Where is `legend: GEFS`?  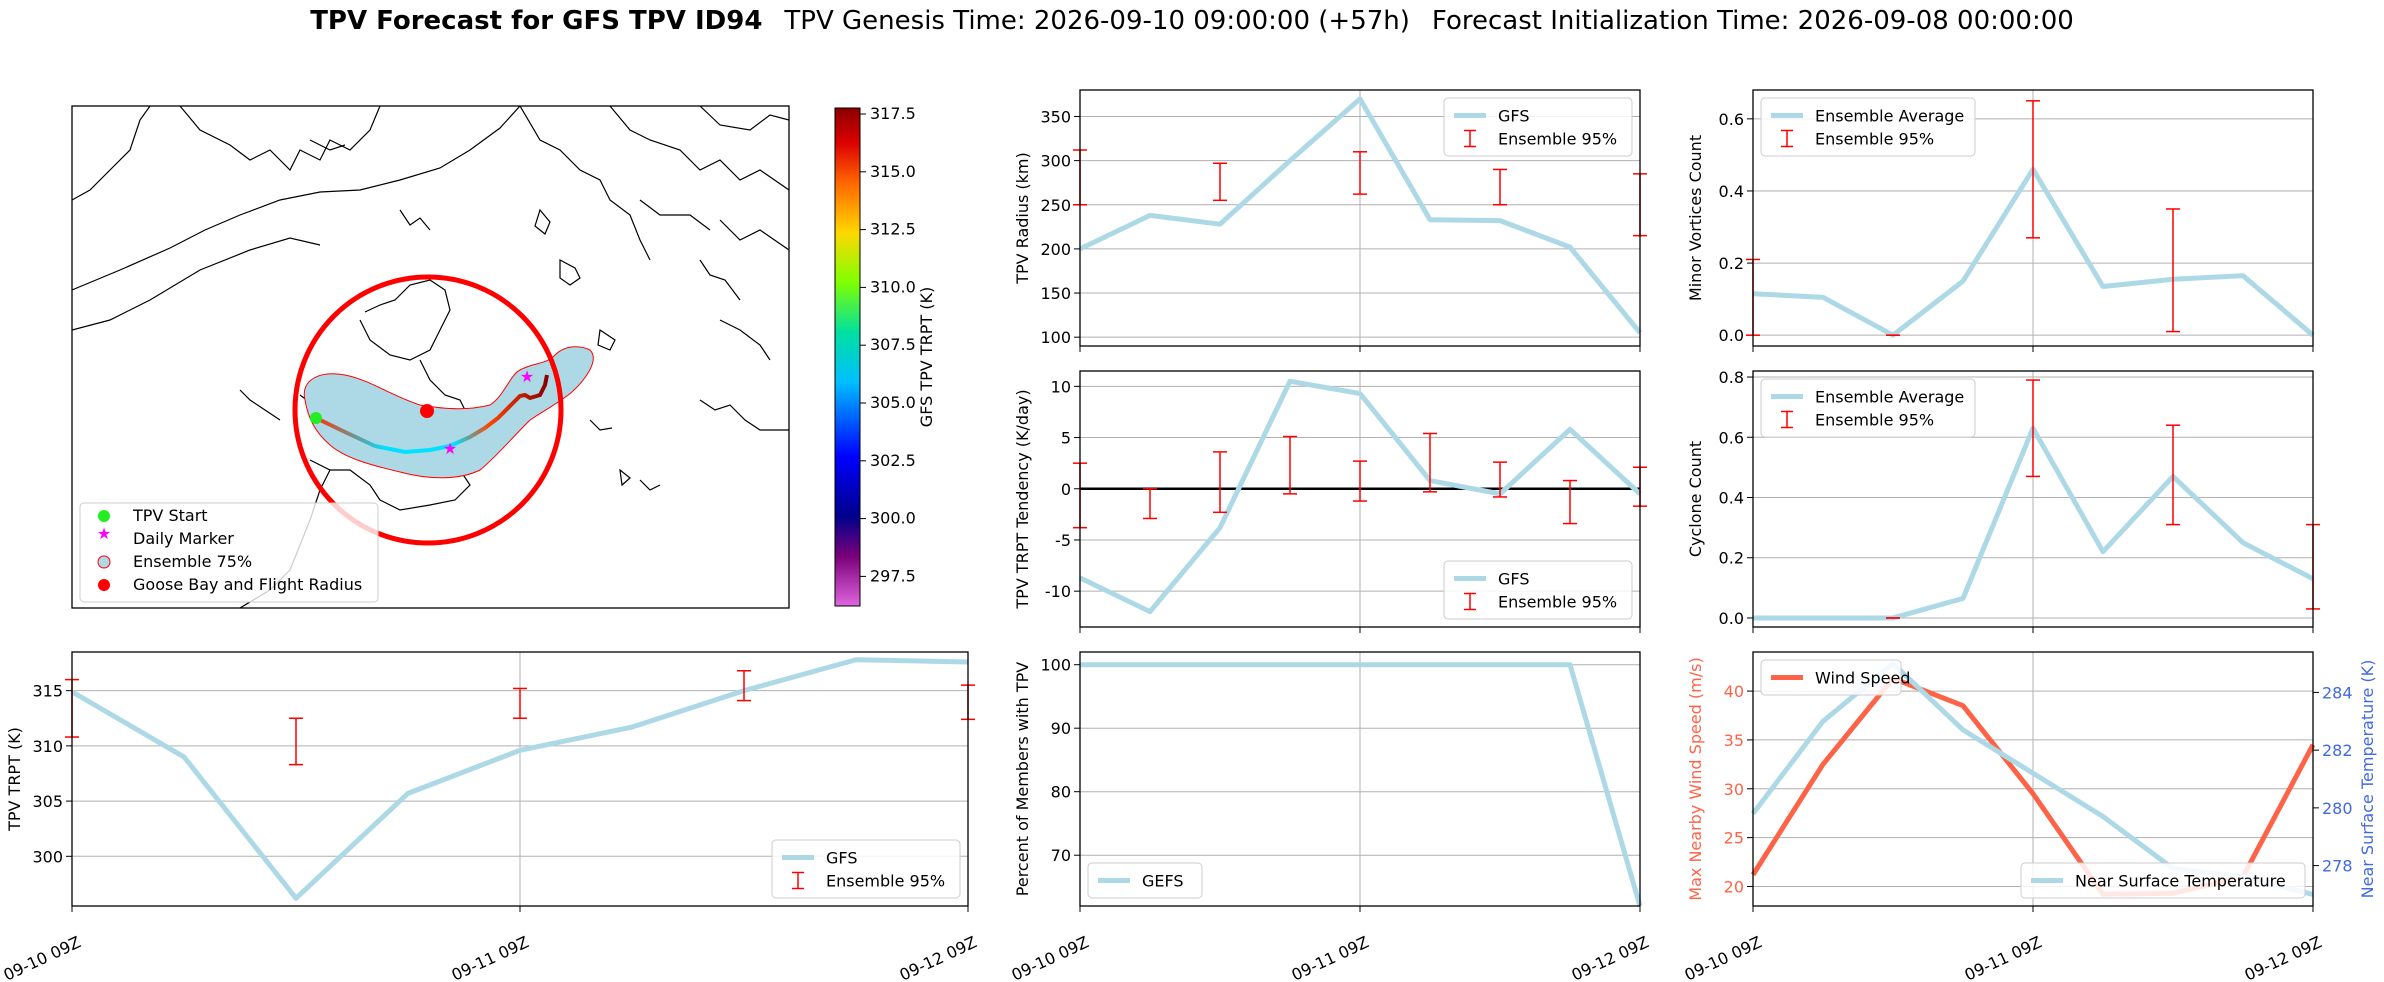
legend: GEFS is located at coordinates (1145, 880).